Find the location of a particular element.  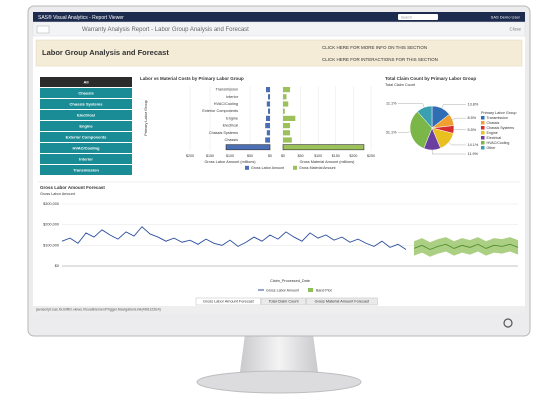

category-label: Chassis Systems is located at coordinates (223, 133).